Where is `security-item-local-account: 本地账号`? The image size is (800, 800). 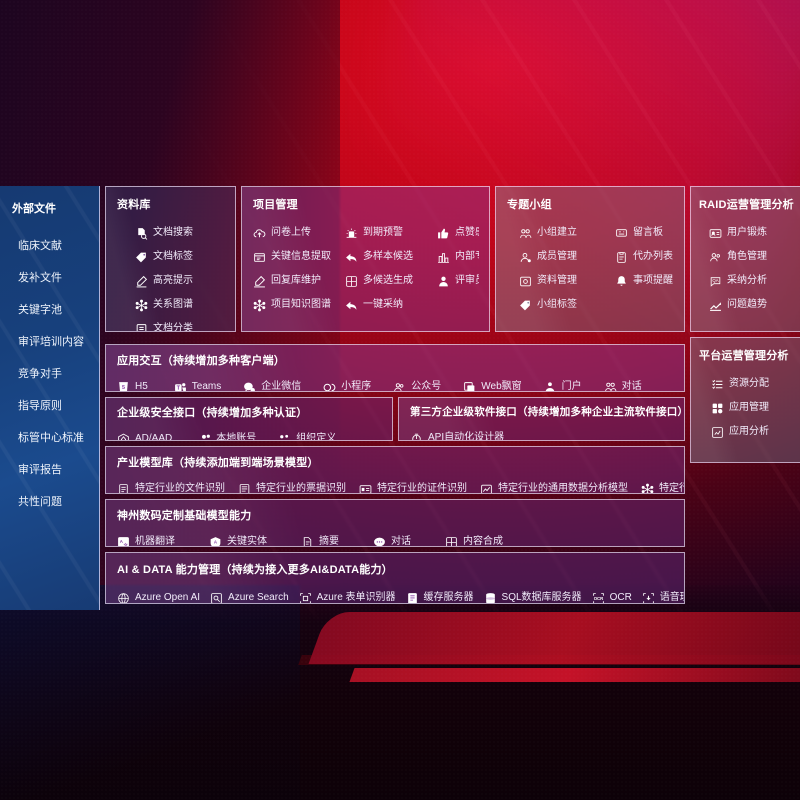 security-item-local-account: 本地账号 is located at coordinates (227, 433).